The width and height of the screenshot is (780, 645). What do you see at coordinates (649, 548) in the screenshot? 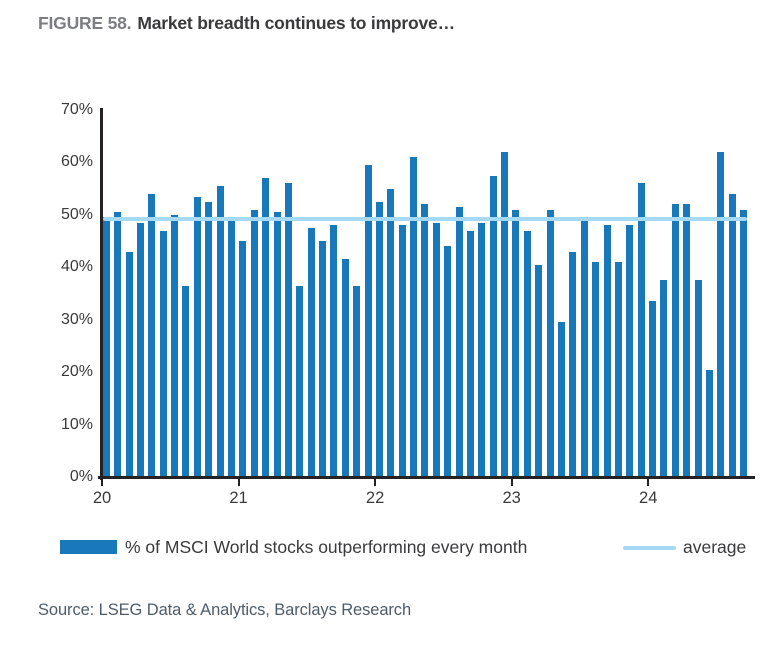
I see `average-line-swatch-icon` at bounding box center [649, 548].